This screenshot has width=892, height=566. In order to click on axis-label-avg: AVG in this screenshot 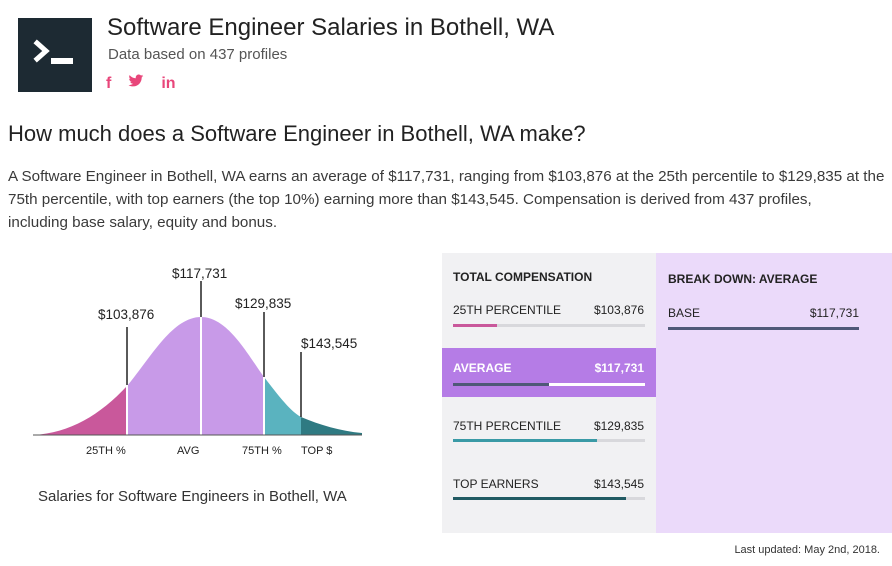, I will do `click(188, 451)`.